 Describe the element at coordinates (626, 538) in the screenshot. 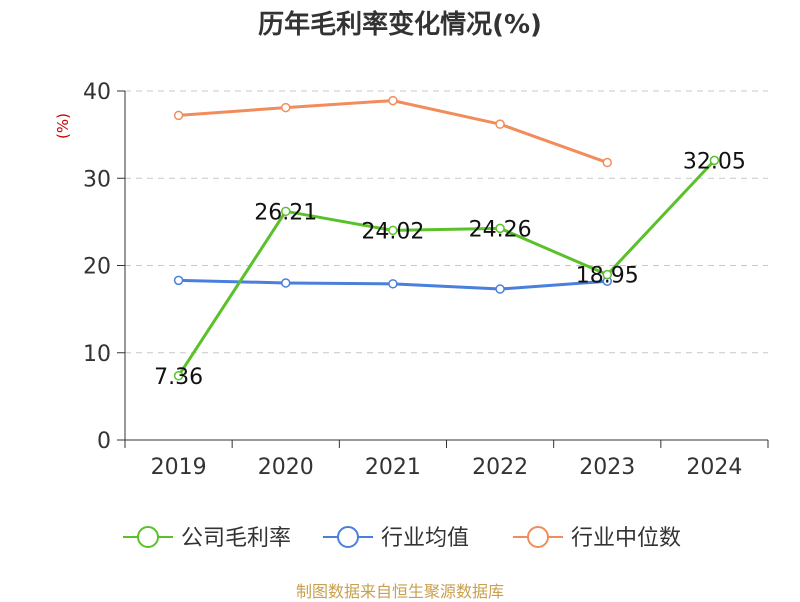

I see `legend-label: 行业中位数` at that location.